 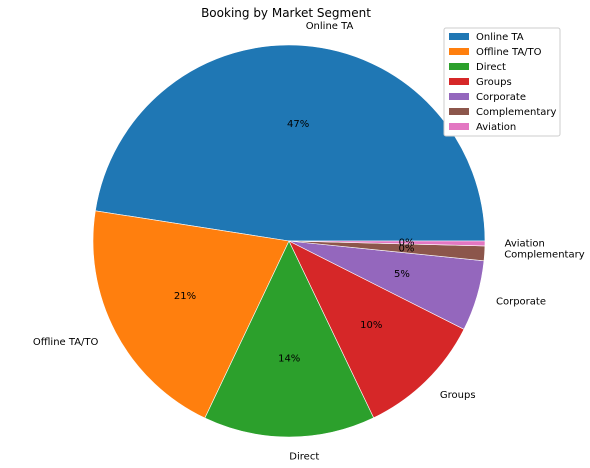 What do you see at coordinates (544, 255) in the screenshot?
I see `slice-label-complementary: Complementary` at bounding box center [544, 255].